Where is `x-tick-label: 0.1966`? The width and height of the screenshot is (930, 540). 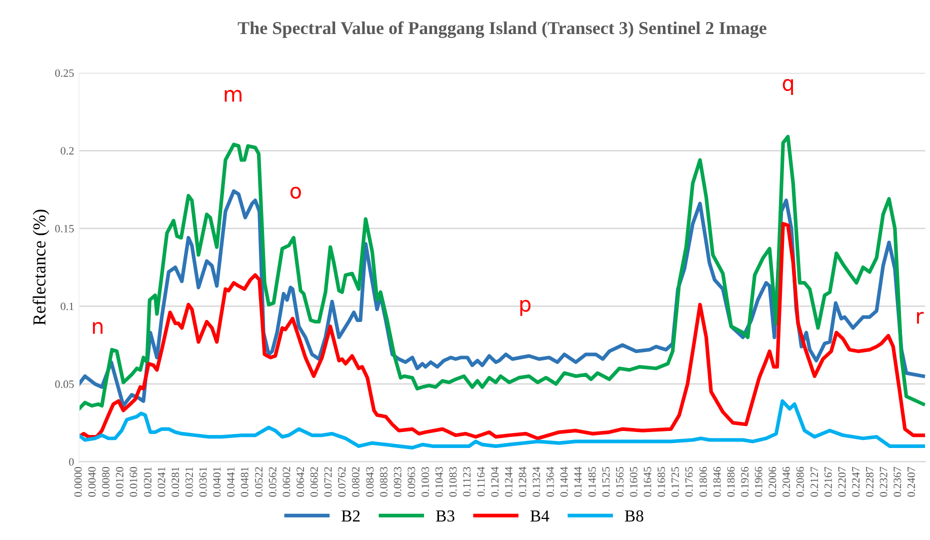 x-tick-label: 0.1966 is located at coordinates (758, 481).